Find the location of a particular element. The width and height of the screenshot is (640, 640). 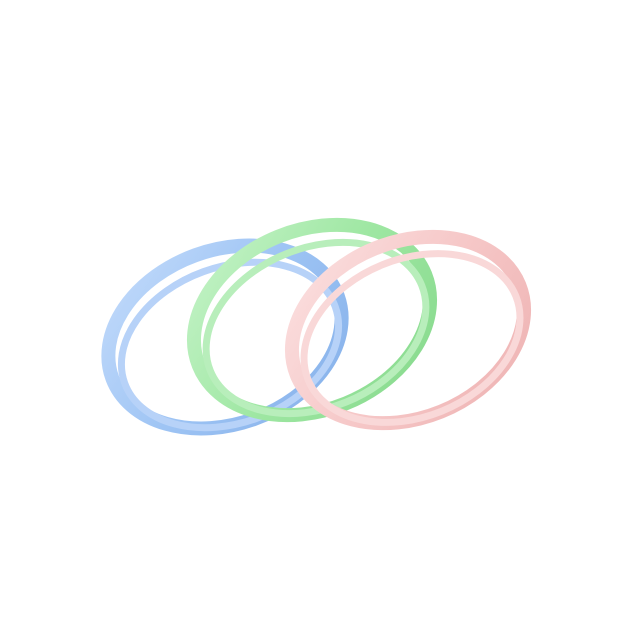

green-bangle is located at coordinates (312, 320).